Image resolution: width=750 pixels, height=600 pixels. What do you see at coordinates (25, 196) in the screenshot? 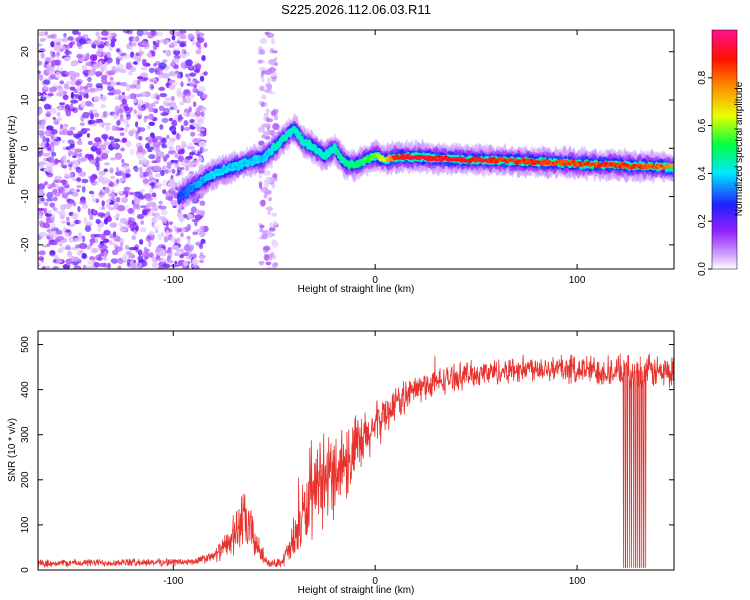
I see `y-tick-label: -10` at bounding box center [25, 196].